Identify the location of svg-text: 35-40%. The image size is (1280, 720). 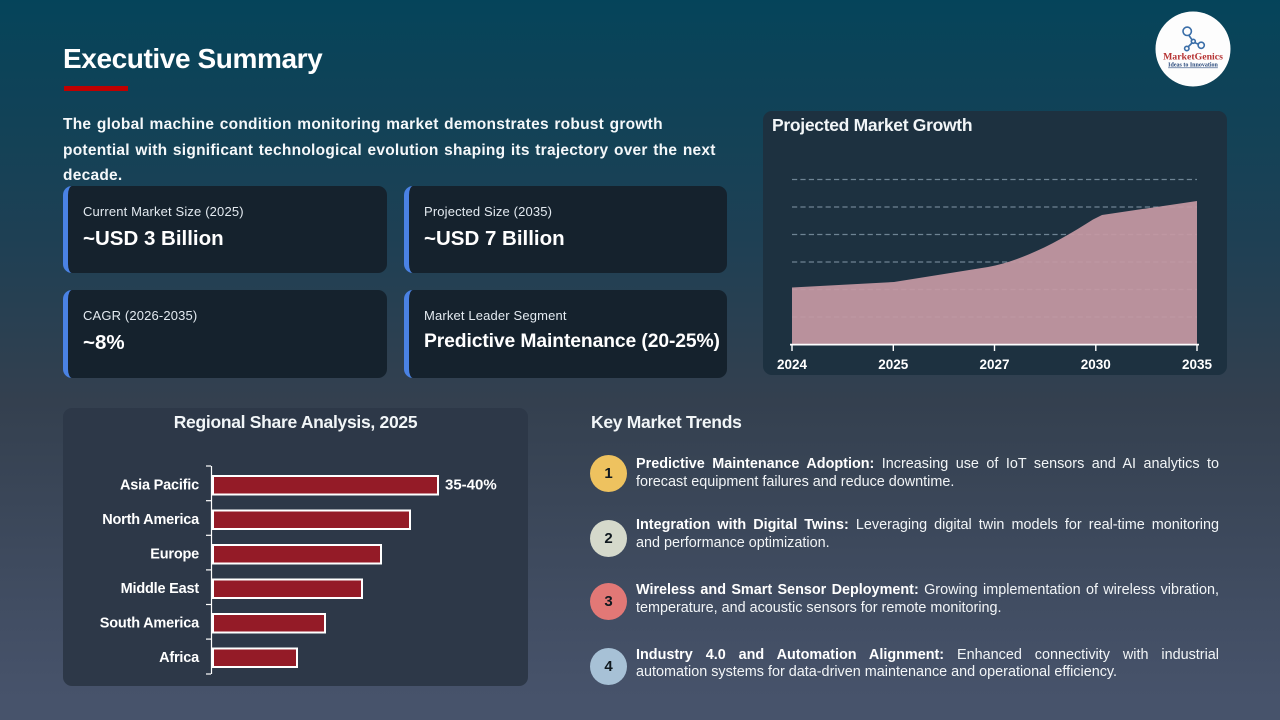
(471, 485).